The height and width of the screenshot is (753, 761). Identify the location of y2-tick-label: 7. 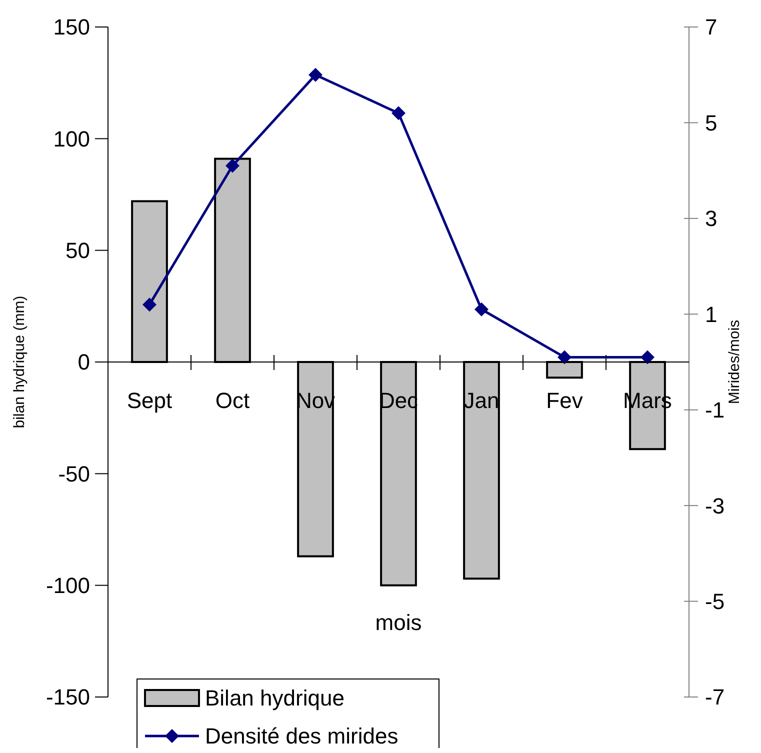
(711, 27).